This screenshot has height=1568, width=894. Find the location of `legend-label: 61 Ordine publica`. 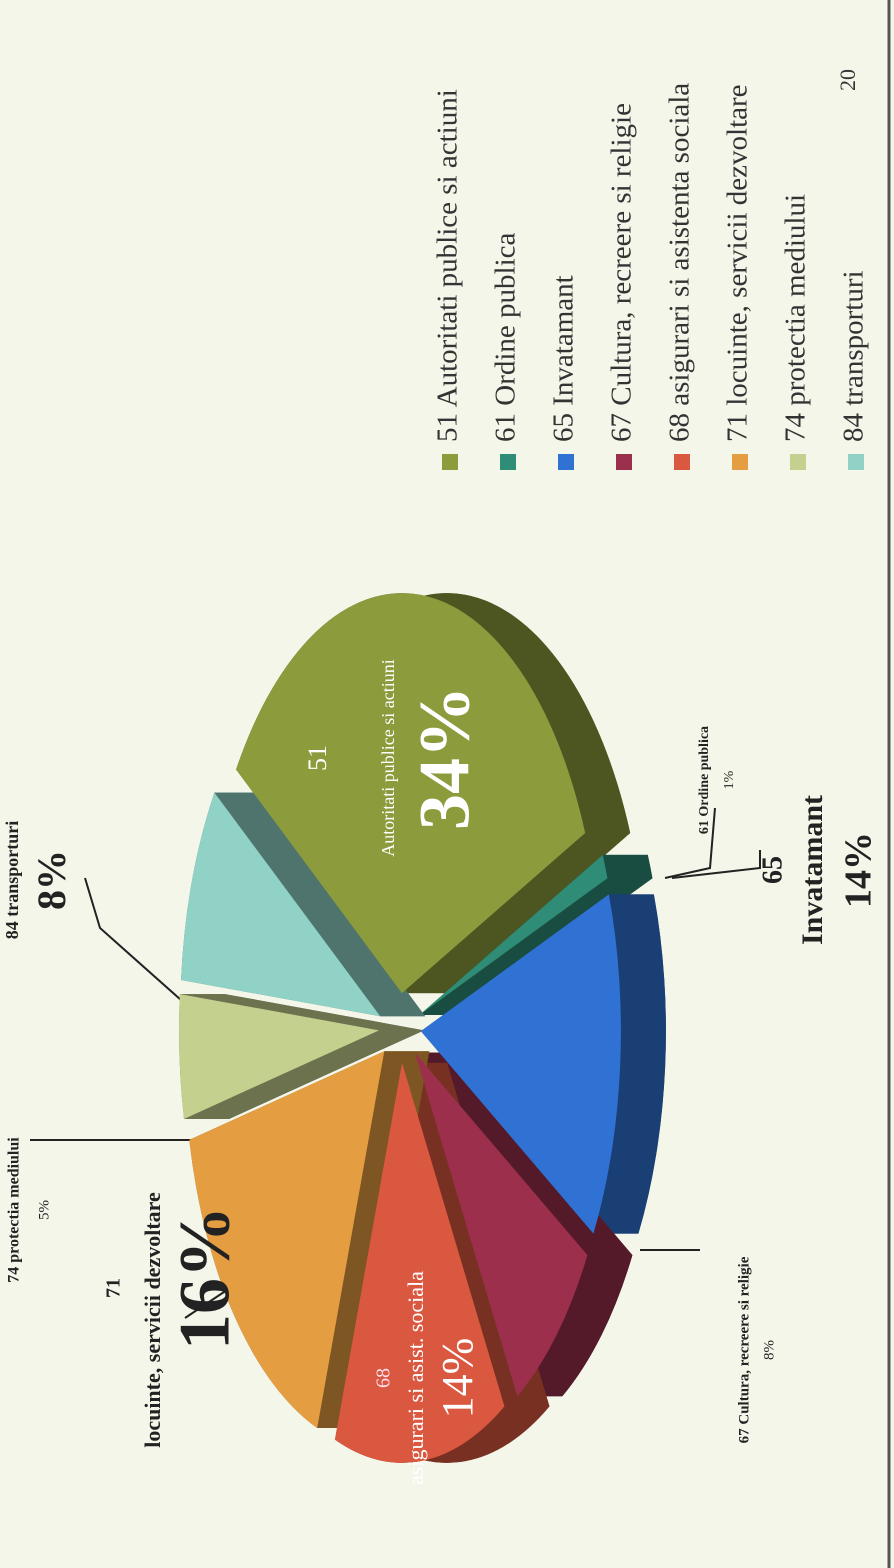

legend-label: 61 Ordine publica is located at coordinates (506, 337).